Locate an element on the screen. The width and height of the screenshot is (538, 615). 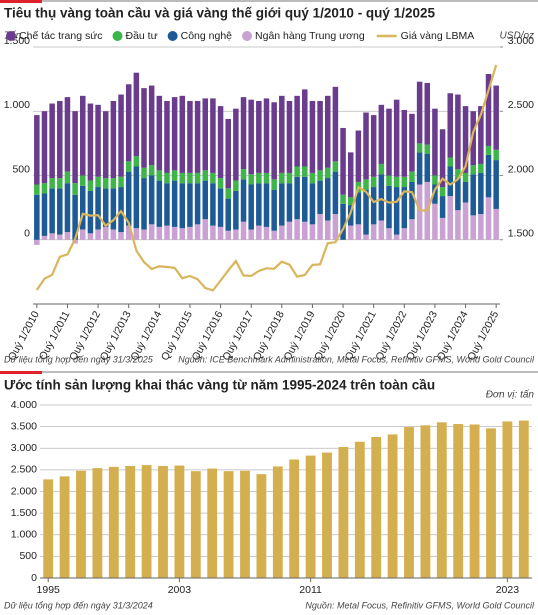
y2-axis-label: USD/oz is located at coordinates (517, 36).